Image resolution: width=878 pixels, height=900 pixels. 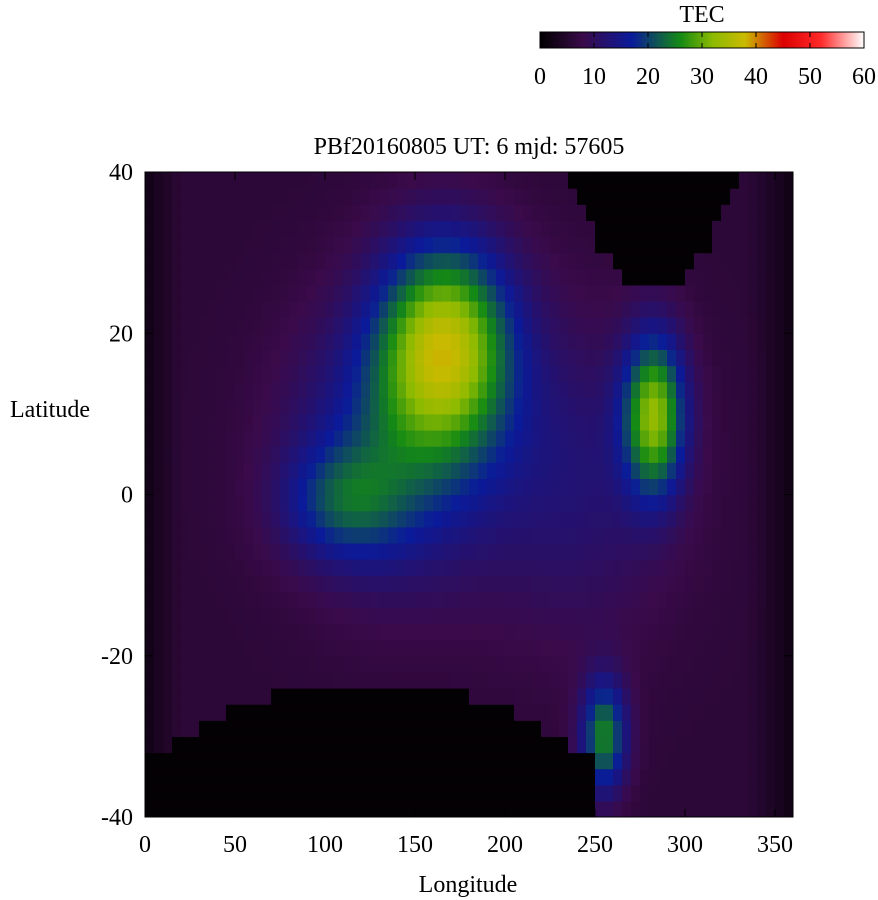 What do you see at coordinates (117, 818) in the screenshot?
I see `y-tick-label: -40` at bounding box center [117, 818].